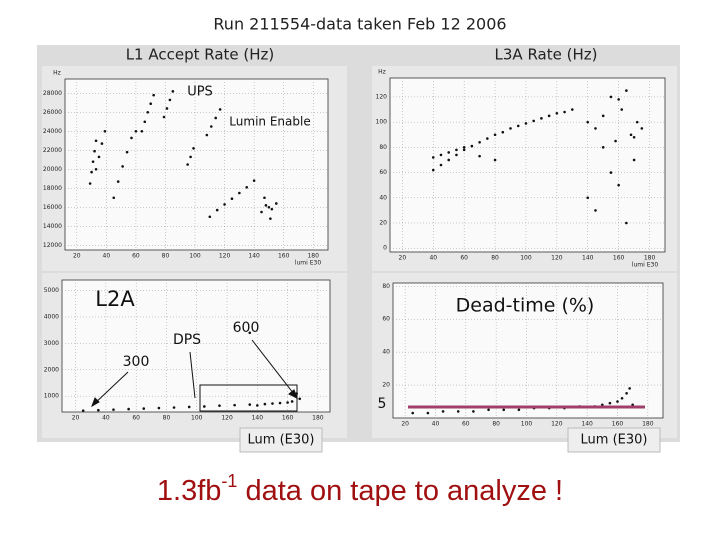  Describe the element at coordinates (359, 24) in the screenshot. I see `title: Run 211554-data taken Feb 12 2006` at that location.